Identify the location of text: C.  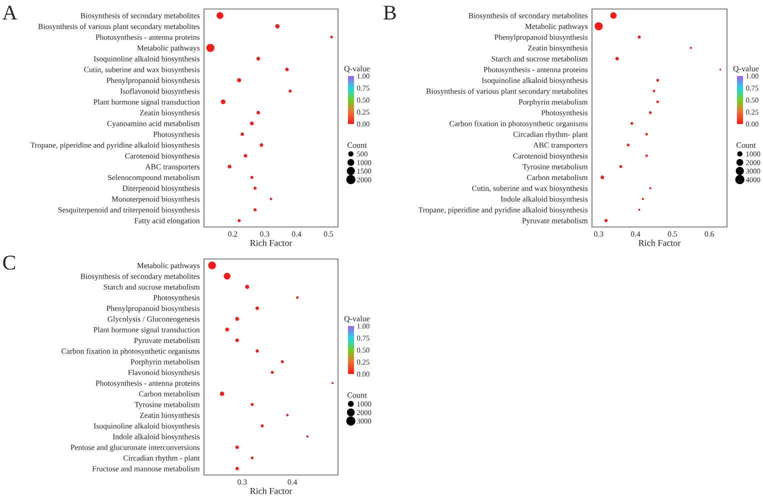
(9, 263).